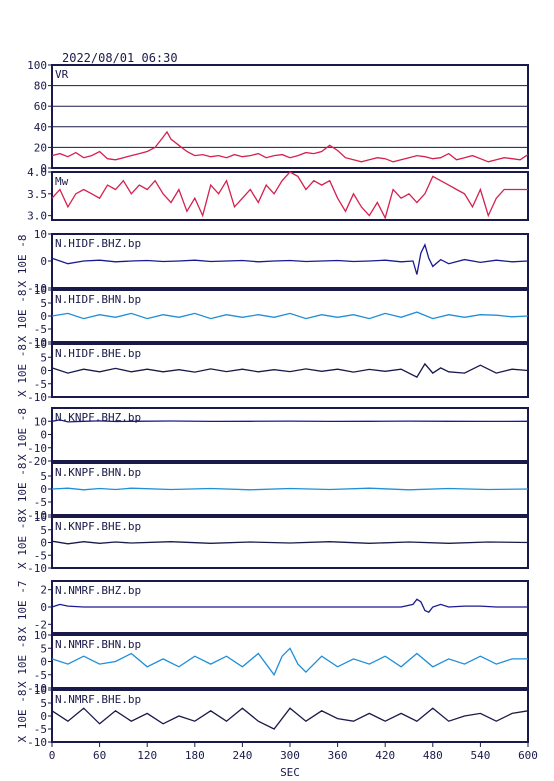  What do you see at coordinates (98, 299) in the screenshot?
I see `panel-label: N.HIDF.BHN.bp` at bounding box center [98, 299].